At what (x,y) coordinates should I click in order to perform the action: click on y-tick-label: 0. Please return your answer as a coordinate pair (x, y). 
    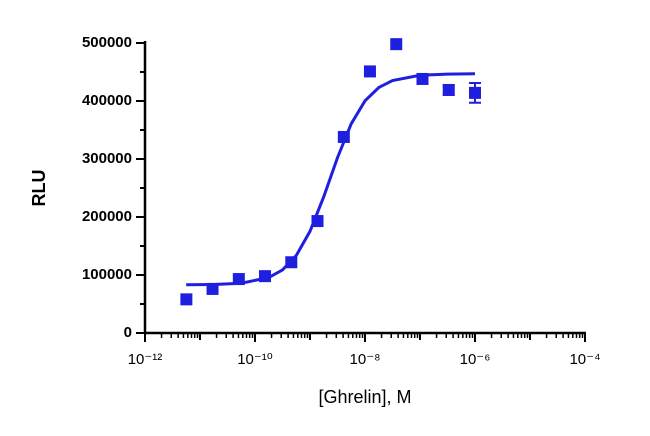
    Looking at the image, I should click on (128, 332).